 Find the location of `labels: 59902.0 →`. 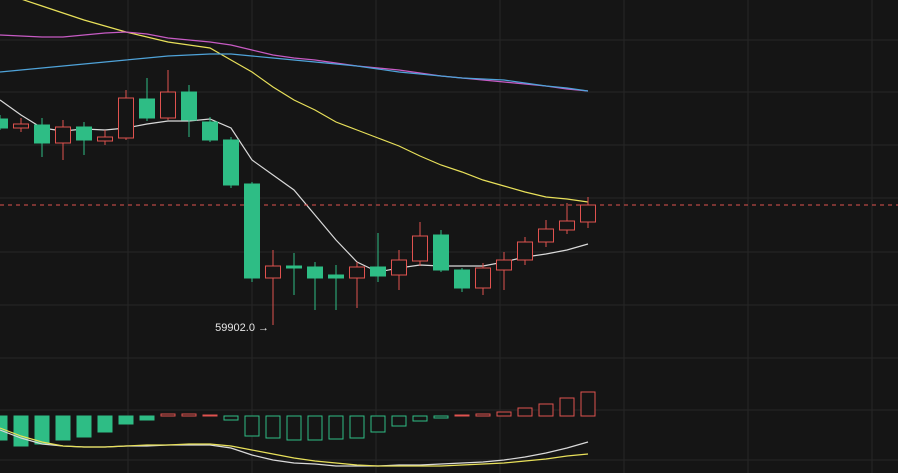

labels: 59902.0 → is located at coordinates (242, 328).